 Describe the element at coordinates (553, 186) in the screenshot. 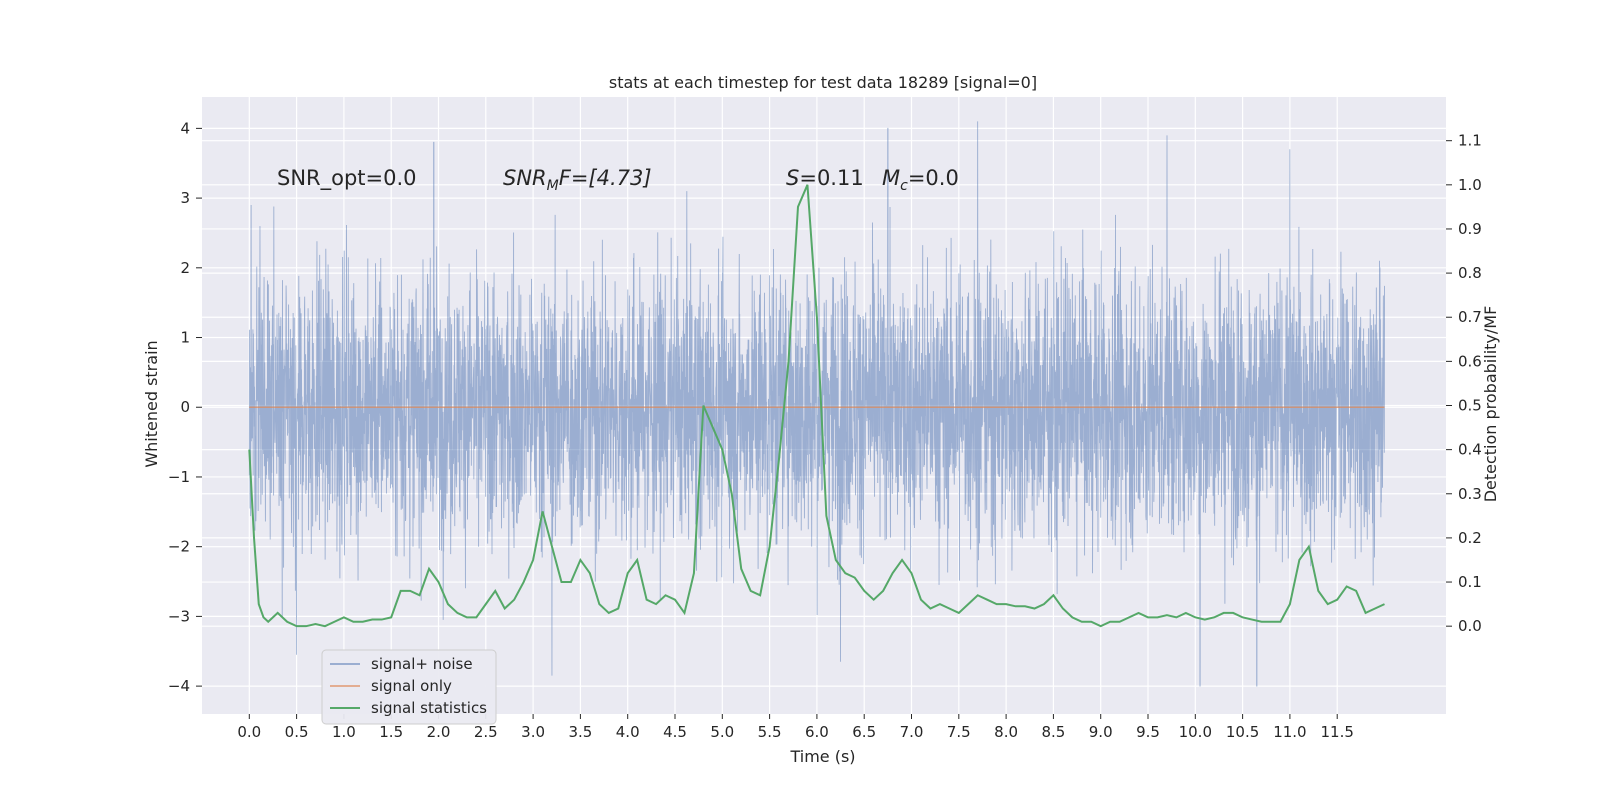

I see `annotation-snr-mf-sub: M` at that location.